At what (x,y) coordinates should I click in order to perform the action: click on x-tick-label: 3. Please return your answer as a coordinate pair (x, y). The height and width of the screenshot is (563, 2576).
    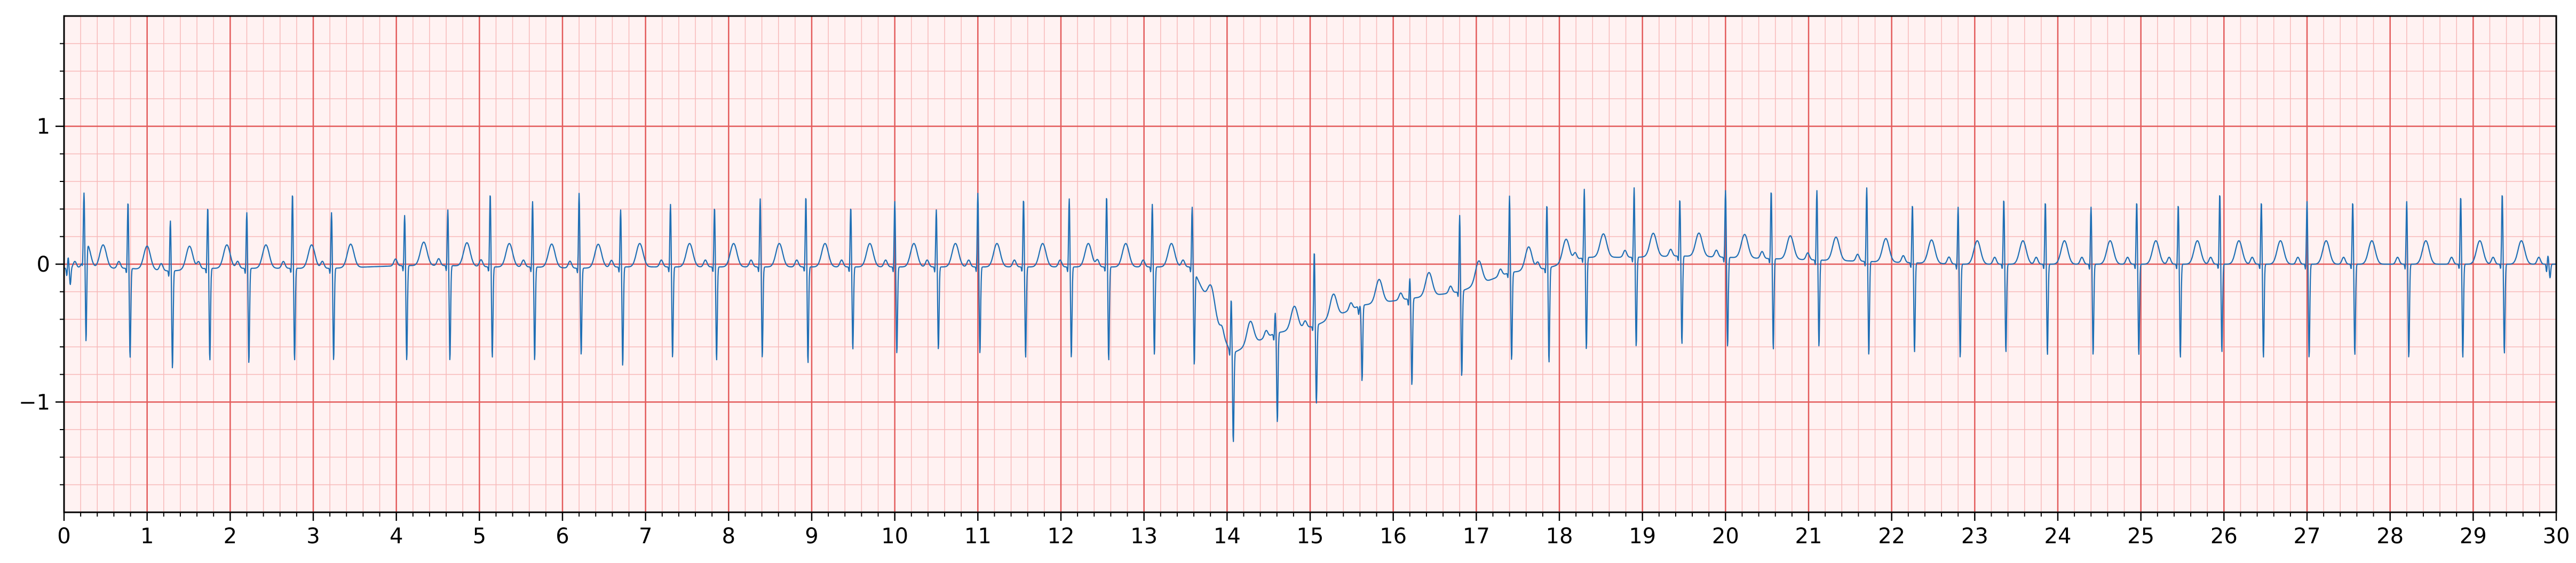
    Looking at the image, I should click on (313, 536).